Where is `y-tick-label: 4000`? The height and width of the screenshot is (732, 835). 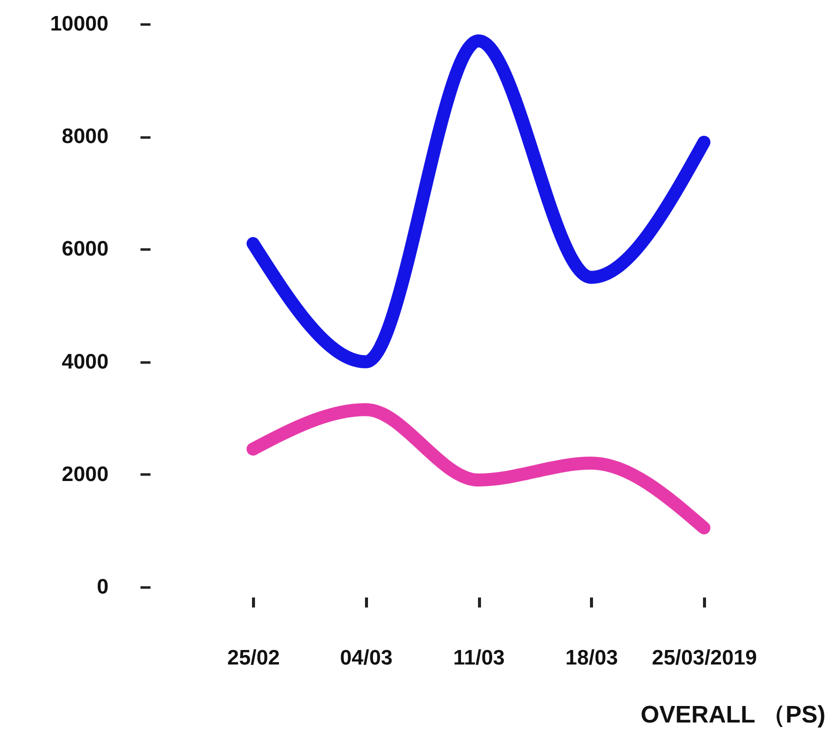
y-tick-label: 4000 is located at coordinates (85, 362).